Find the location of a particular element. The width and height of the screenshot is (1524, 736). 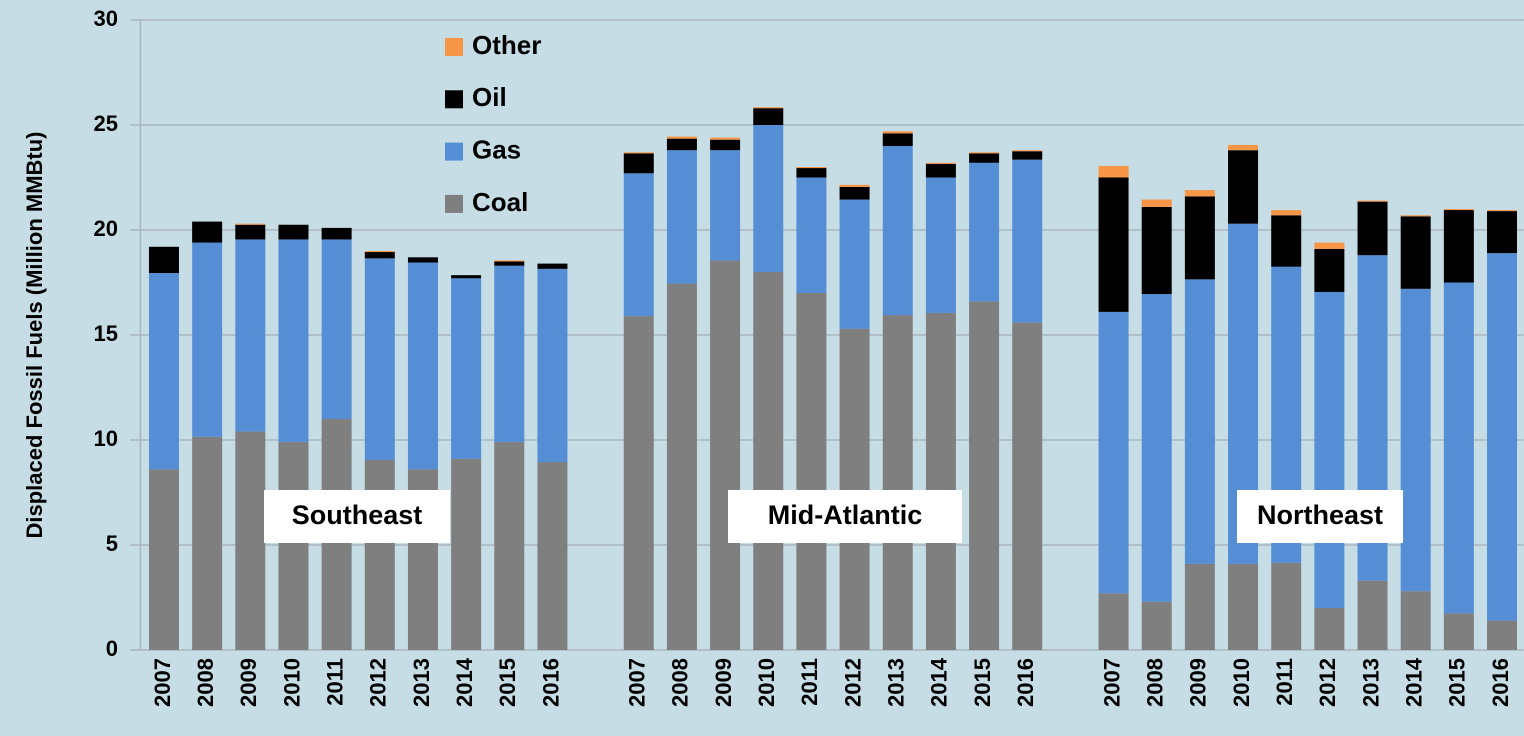

y-tick-label: 0 is located at coordinates (112, 648).